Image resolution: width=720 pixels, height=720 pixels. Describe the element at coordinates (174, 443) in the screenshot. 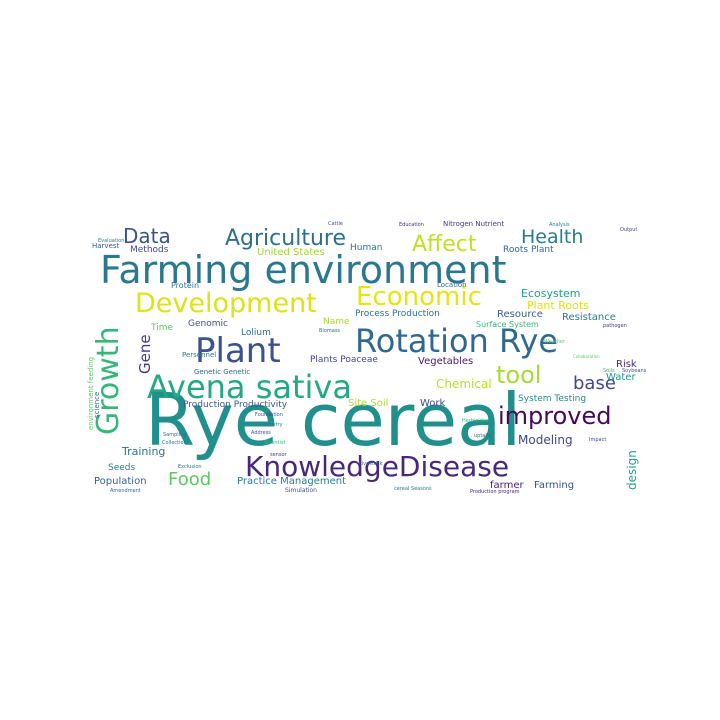

I see `cloud-word: Collection` at that location.